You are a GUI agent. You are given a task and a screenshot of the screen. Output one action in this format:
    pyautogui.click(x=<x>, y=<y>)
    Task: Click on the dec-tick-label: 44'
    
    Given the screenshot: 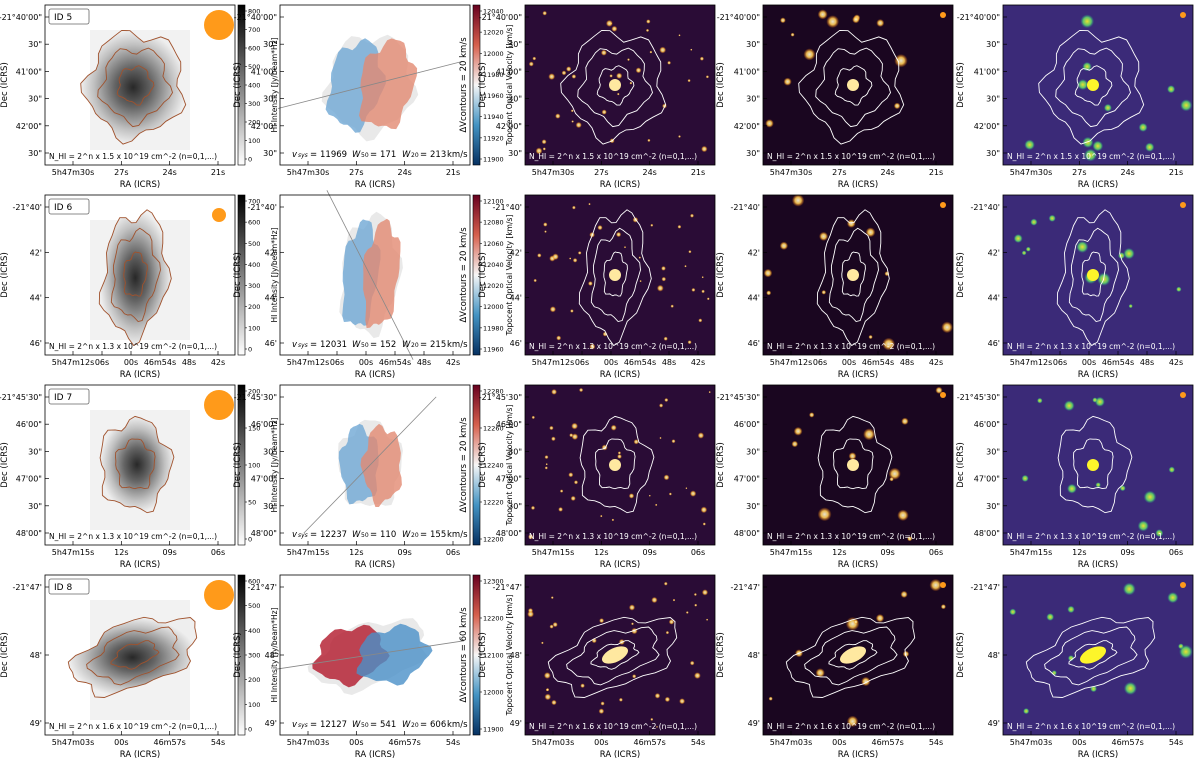 What is the action you would take?
    pyautogui.click(x=754, y=298)
    